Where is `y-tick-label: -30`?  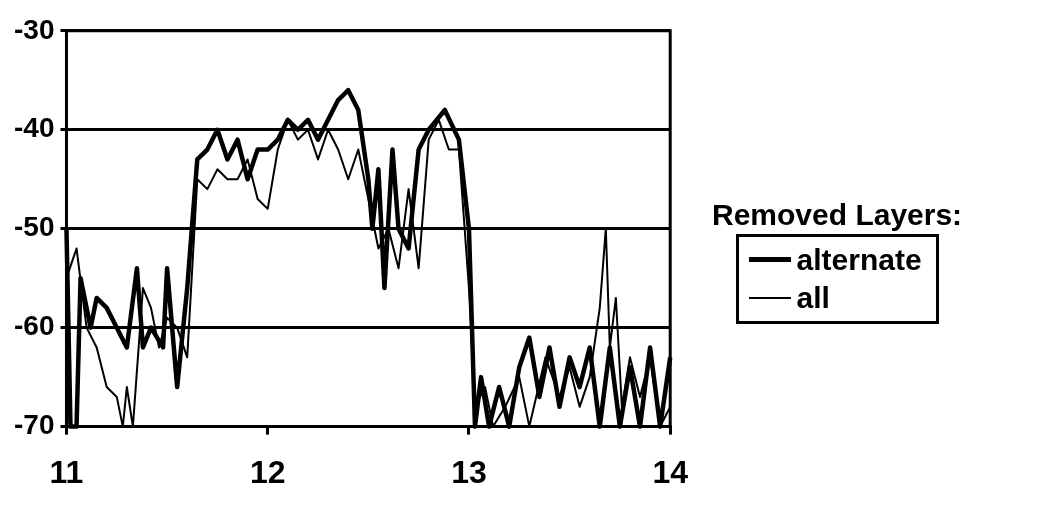 y-tick-label: -30 is located at coordinates (34, 29).